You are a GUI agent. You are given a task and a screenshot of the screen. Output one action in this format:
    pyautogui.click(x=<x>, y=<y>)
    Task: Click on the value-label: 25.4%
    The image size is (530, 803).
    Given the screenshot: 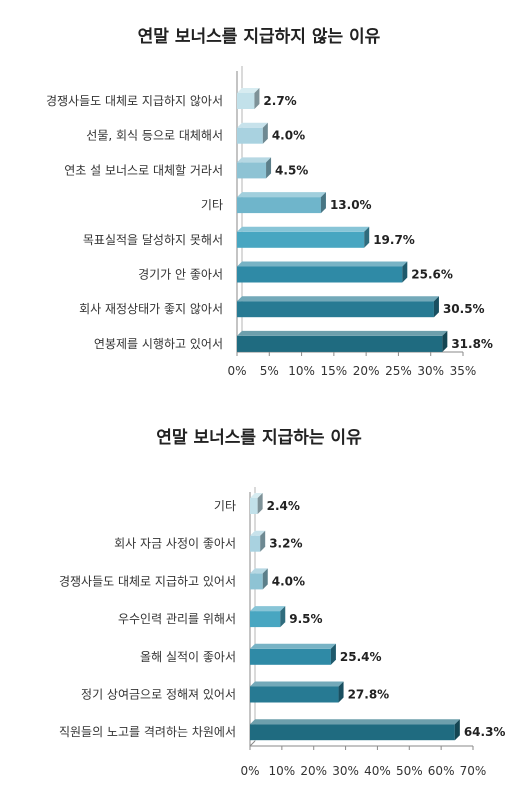 What is the action you would take?
    pyautogui.click(x=361, y=657)
    